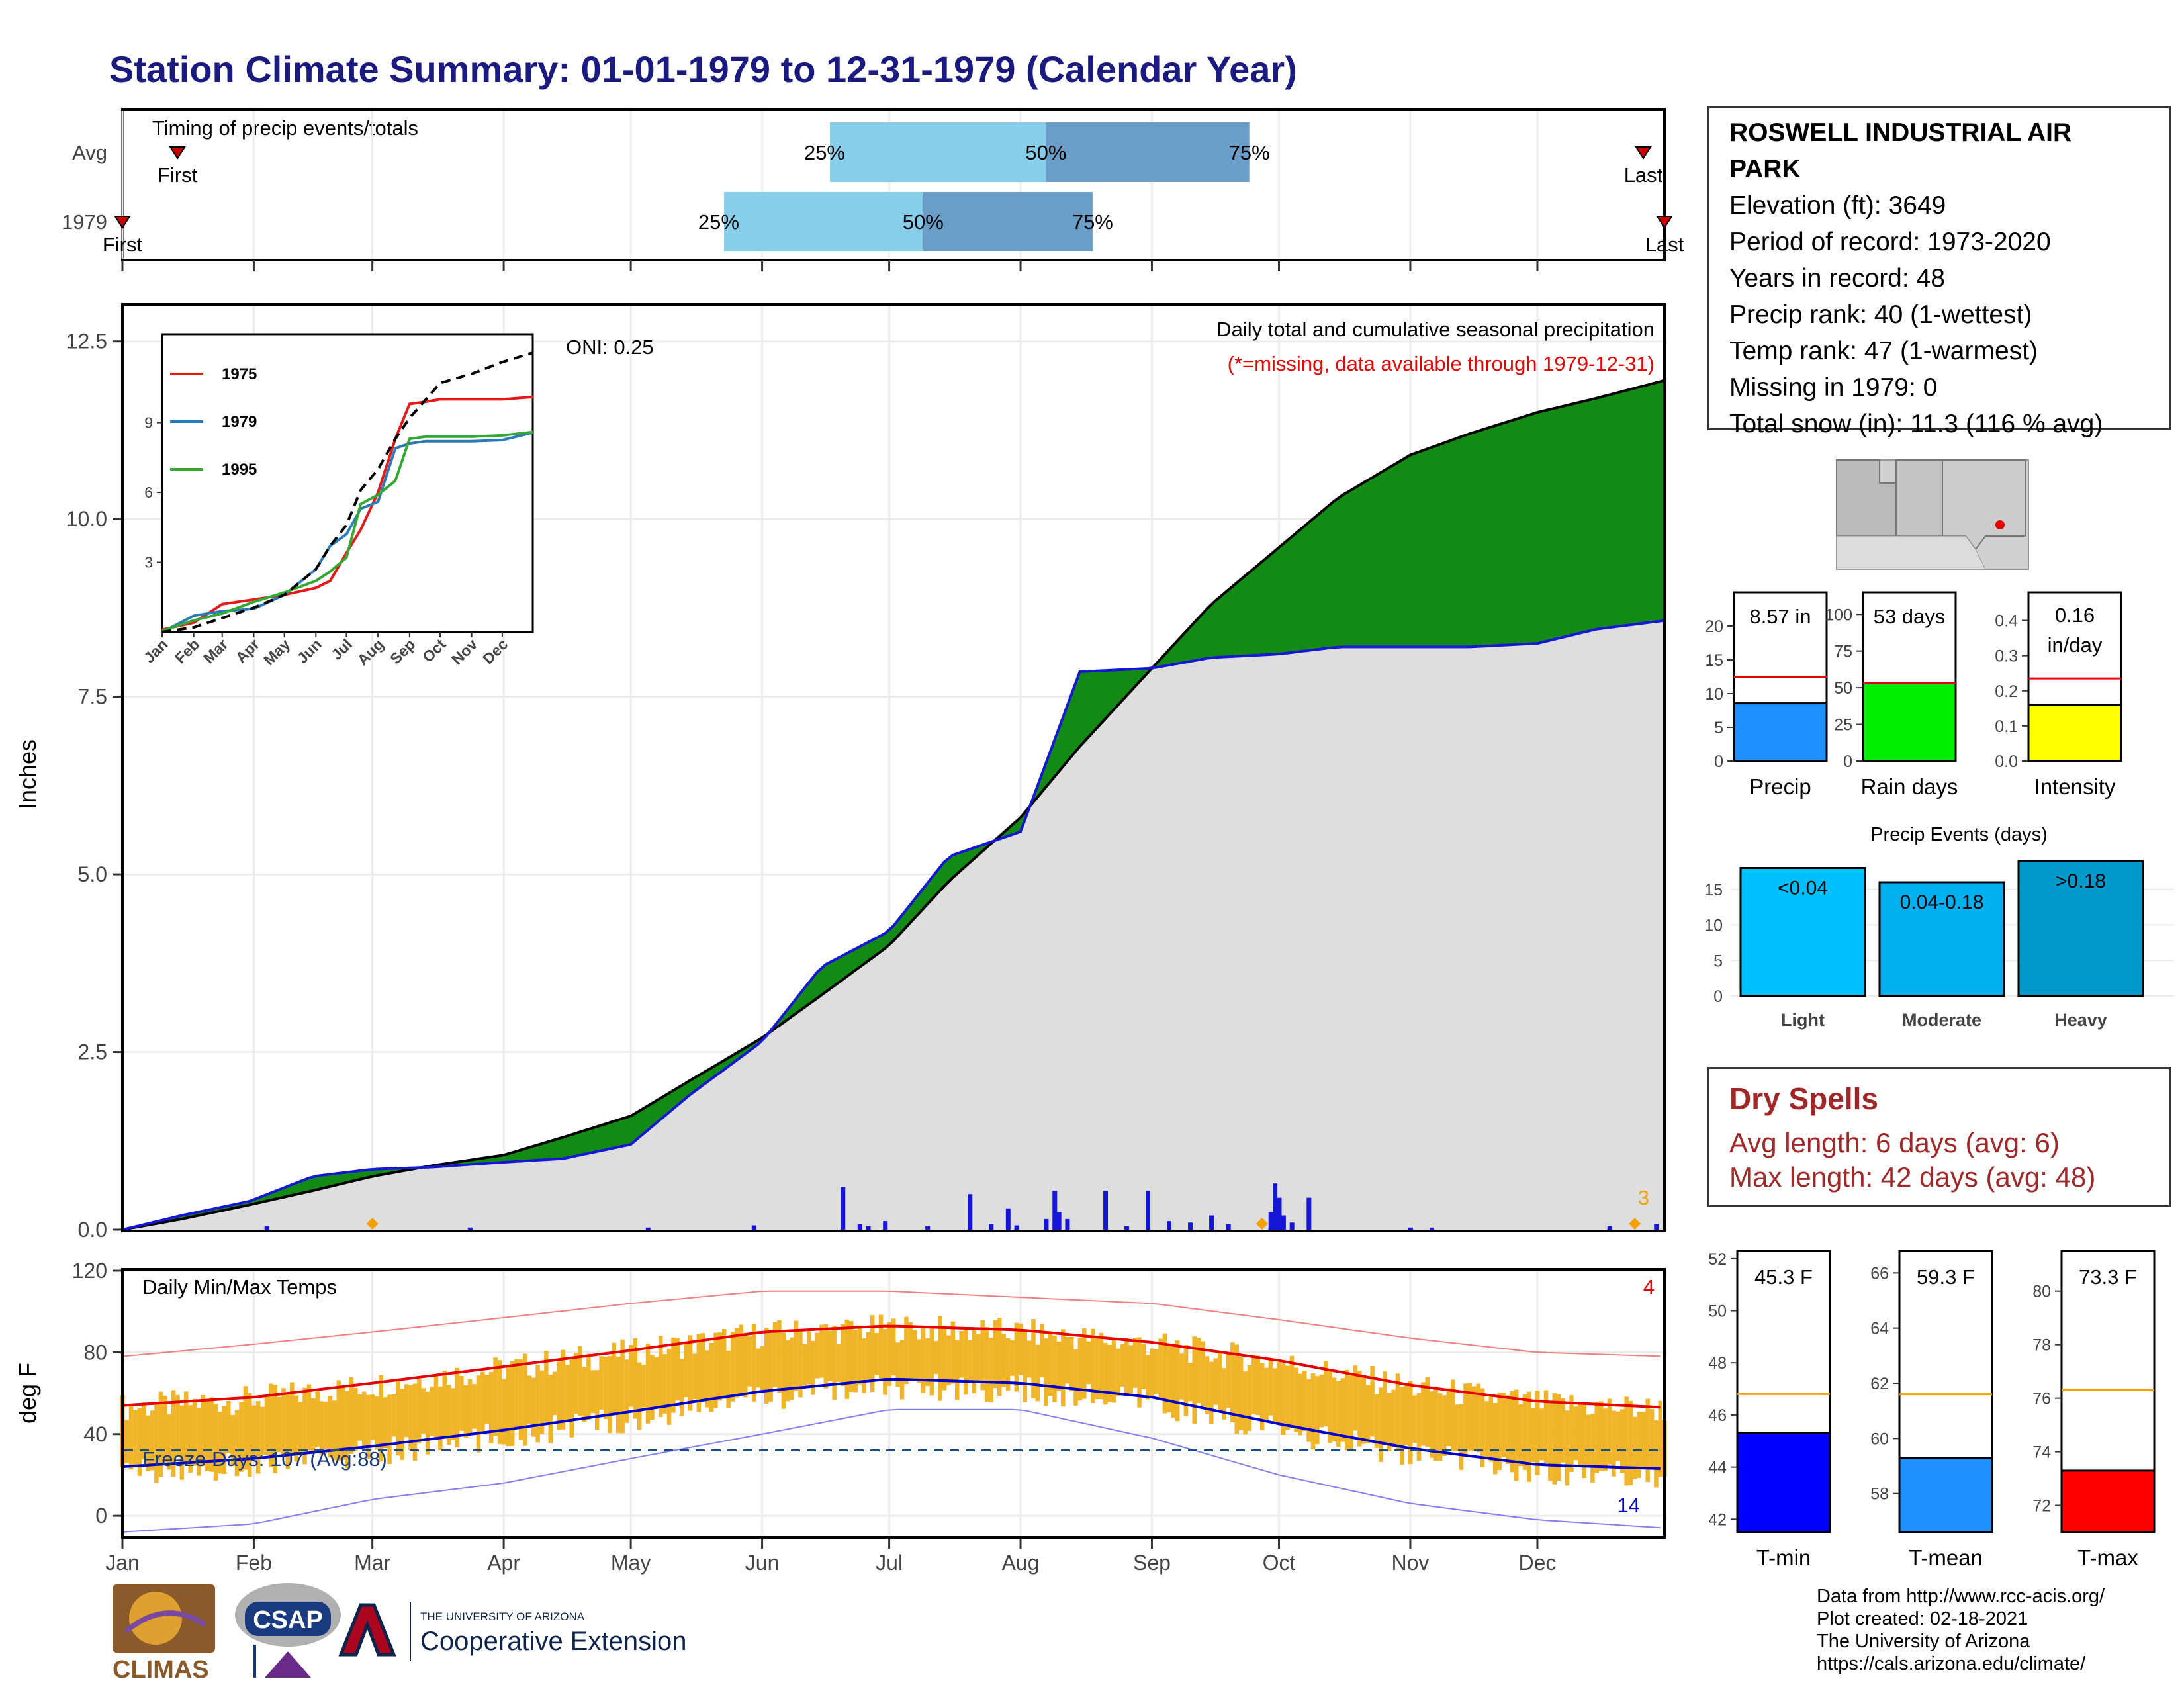  What do you see at coordinates (288, 1631) in the screenshot?
I see `csap-logo: CSAP` at bounding box center [288, 1631].